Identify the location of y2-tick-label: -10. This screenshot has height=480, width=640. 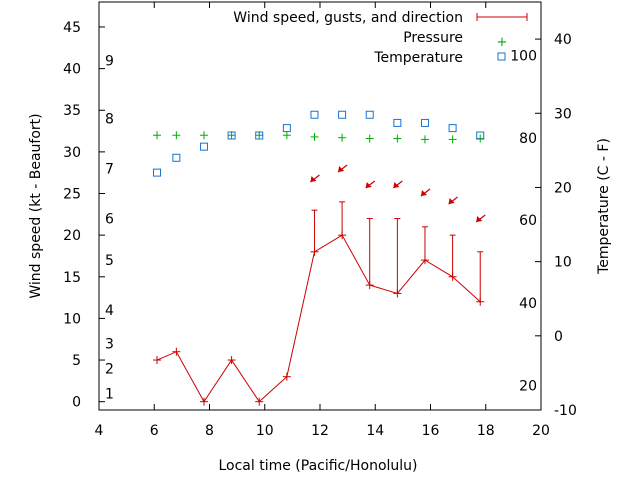
(565, 411).